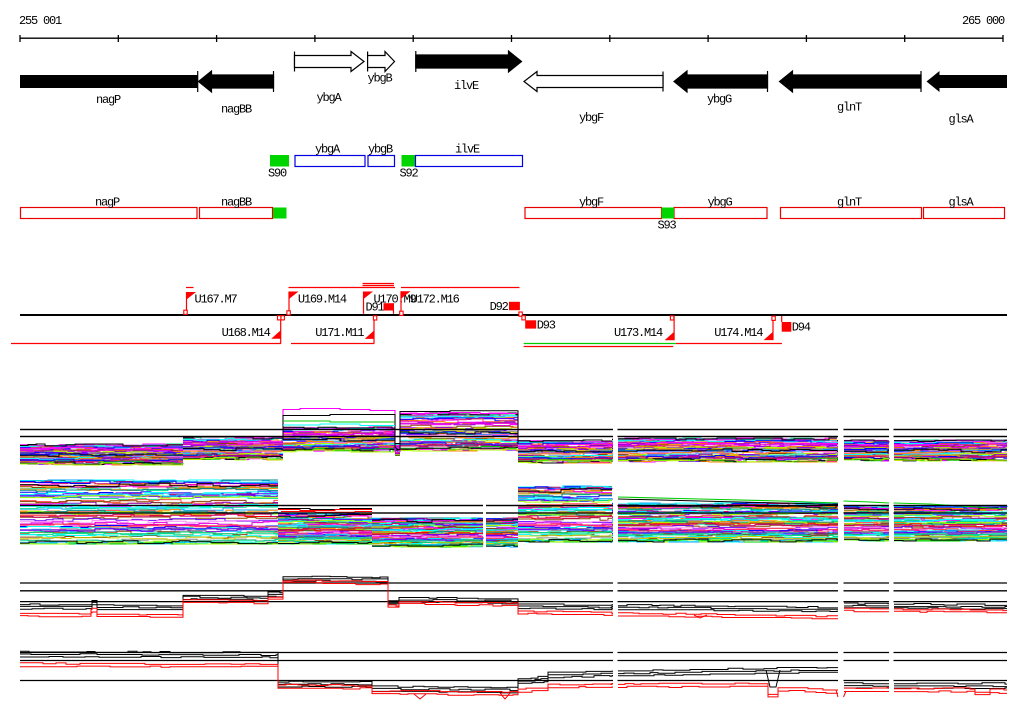  I want to click on svg-text: S90, so click(277, 174).